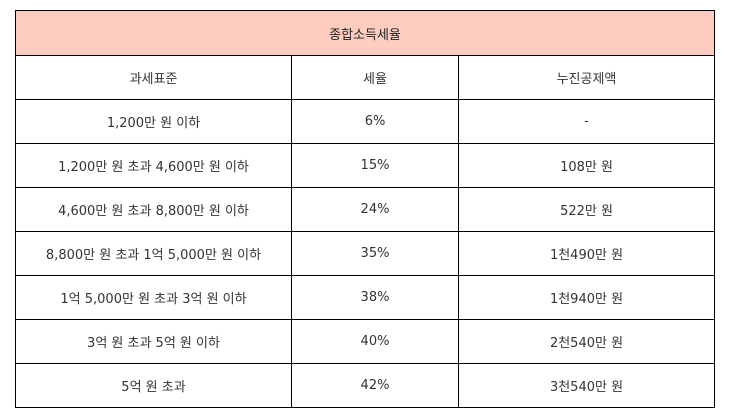 This screenshot has height=419, width=729. I want to click on tax-base-cell: 1억 5,000만 원 초과 3억 원 이하, so click(153, 297).